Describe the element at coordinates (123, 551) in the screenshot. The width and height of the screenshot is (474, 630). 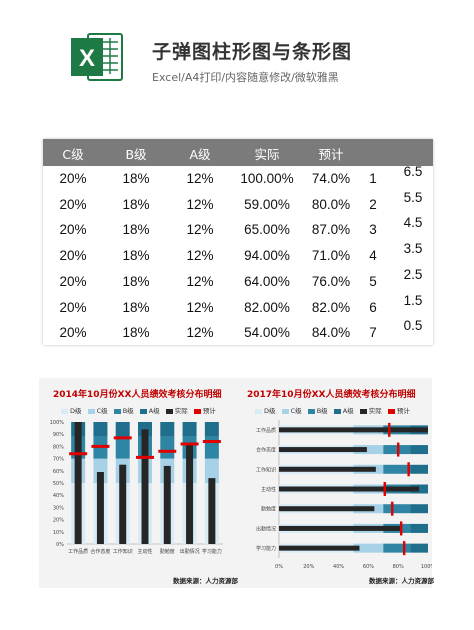
I see `x-tick-label: 工作知识` at that location.